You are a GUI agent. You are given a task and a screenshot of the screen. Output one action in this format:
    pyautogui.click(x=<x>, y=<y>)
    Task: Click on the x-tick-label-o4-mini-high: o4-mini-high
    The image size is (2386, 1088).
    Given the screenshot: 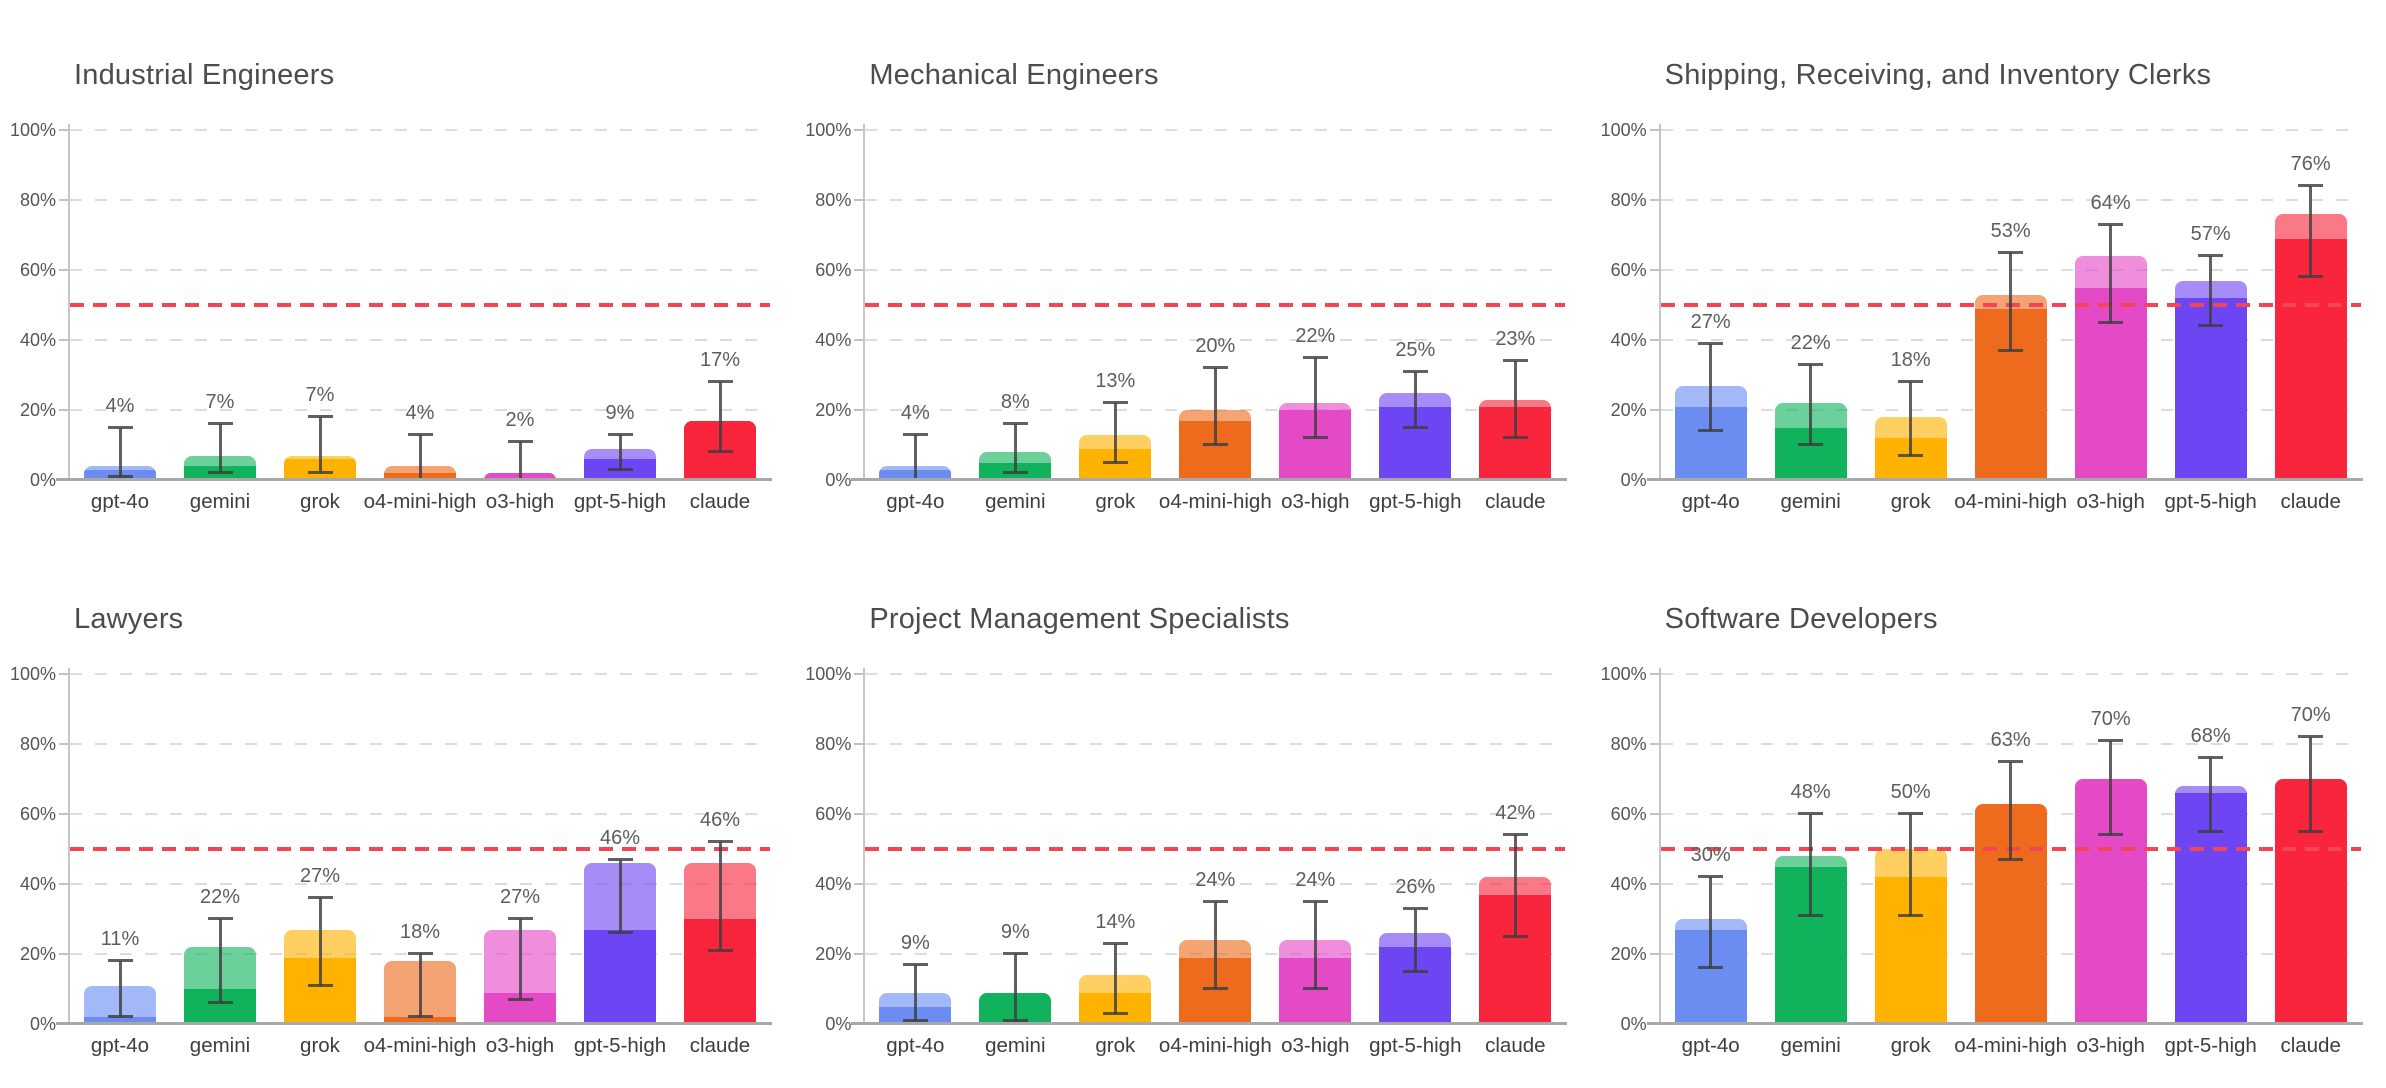 What is the action you would take?
    pyautogui.click(x=1215, y=1045)
    